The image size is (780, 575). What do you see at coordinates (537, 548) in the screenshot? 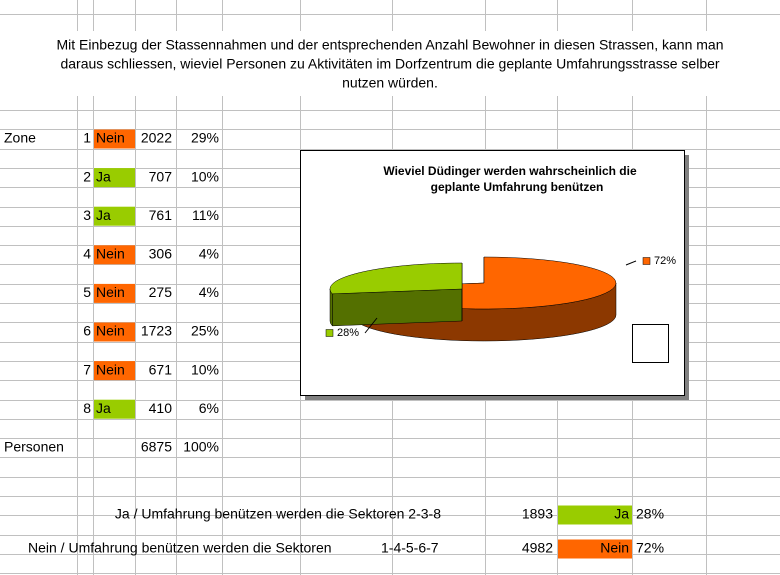
I see `summary-count: 4982` at bounding box center [537, 548].